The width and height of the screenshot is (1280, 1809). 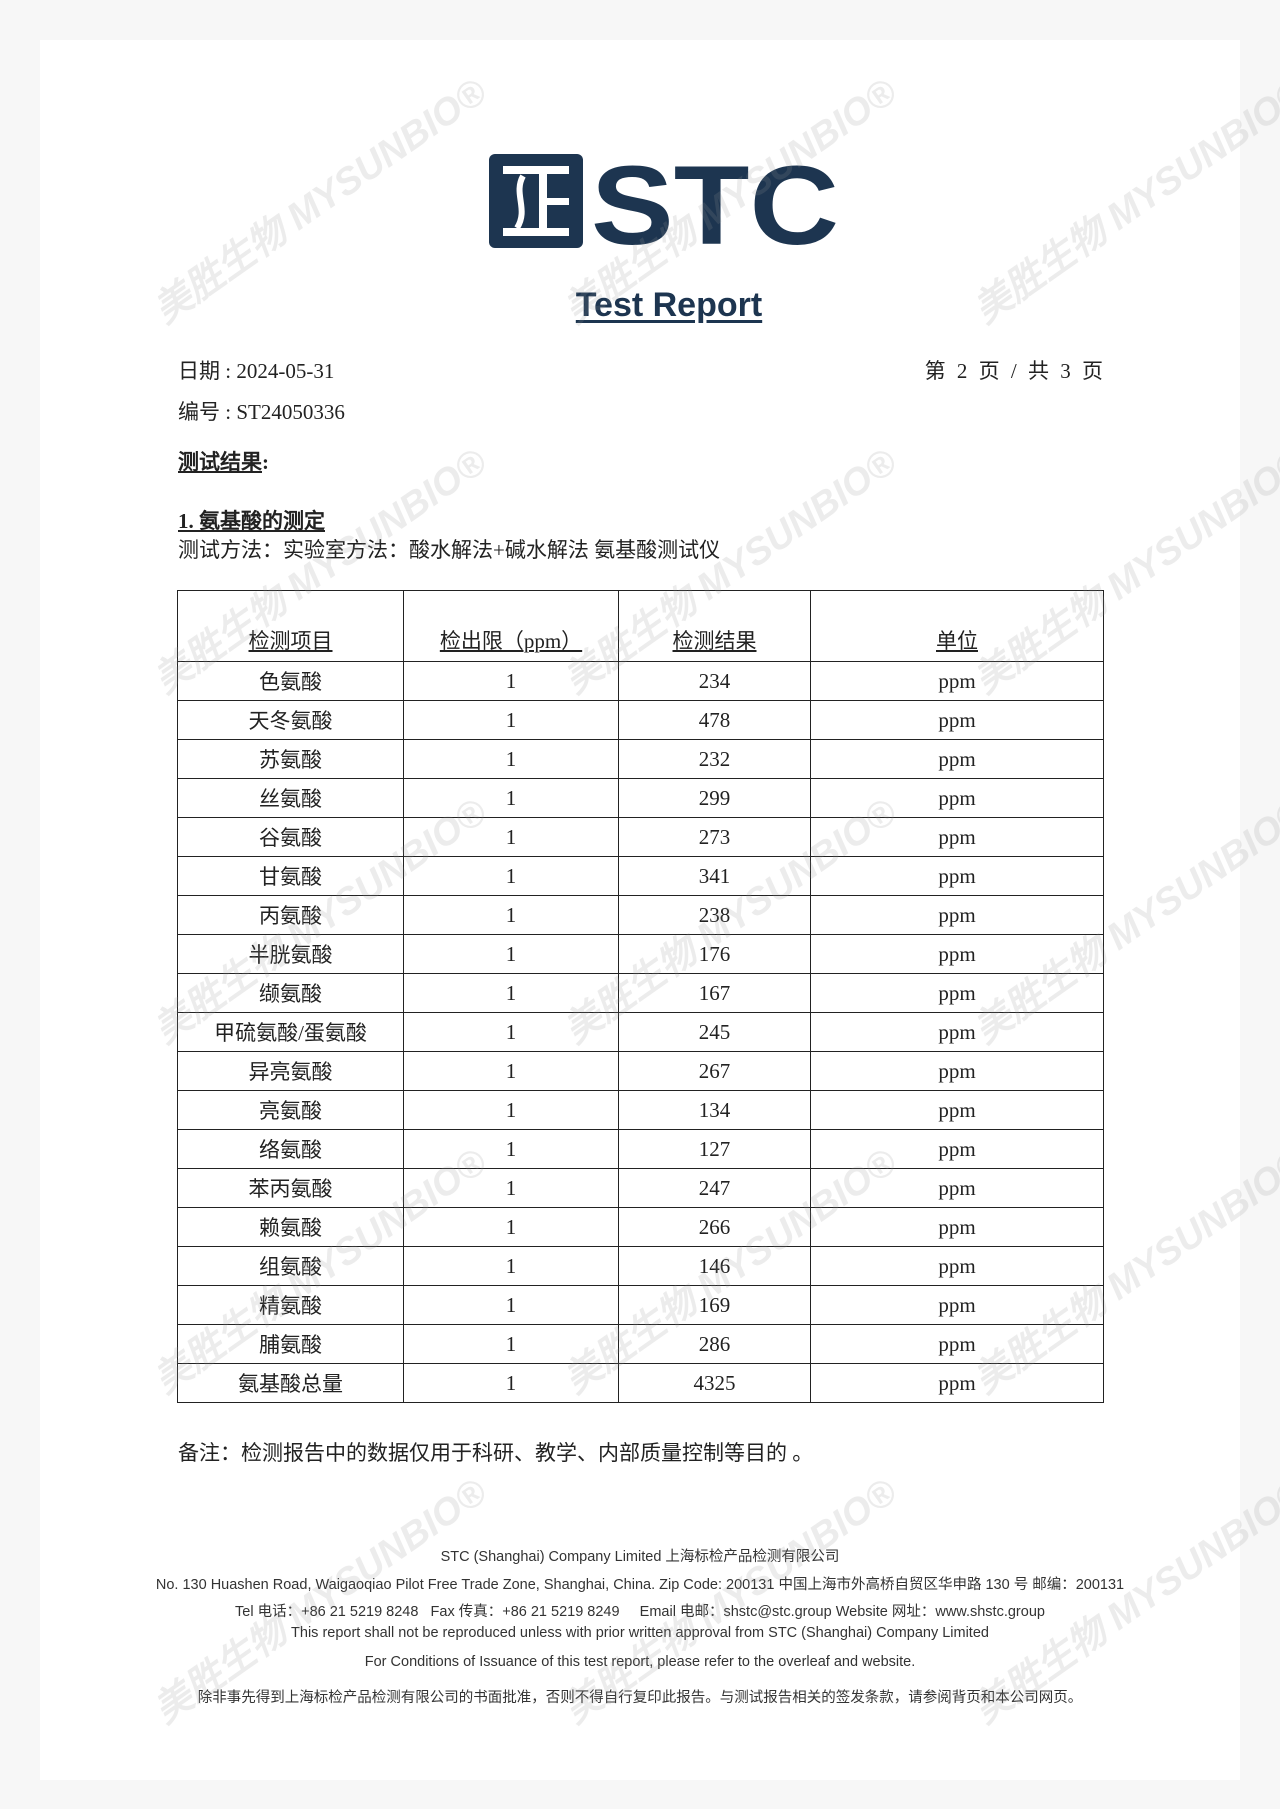 What do you see at coordinates (714, 681) in the screenshot?
I see `result-value: 234` at bounding box center [714, 681].